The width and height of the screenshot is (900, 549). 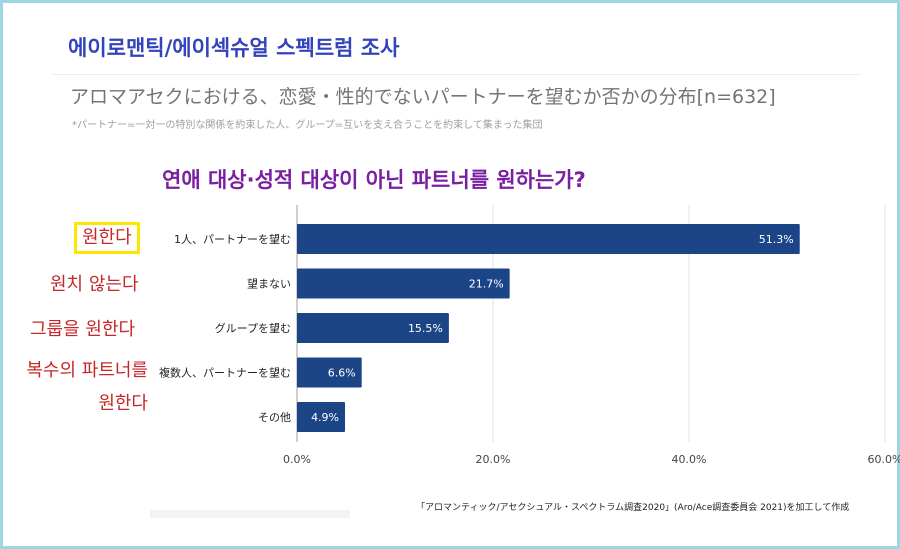 What do you see at coordinates (457, 74) in the screenshot?
I see `divider` at bounding box center [457, 74].